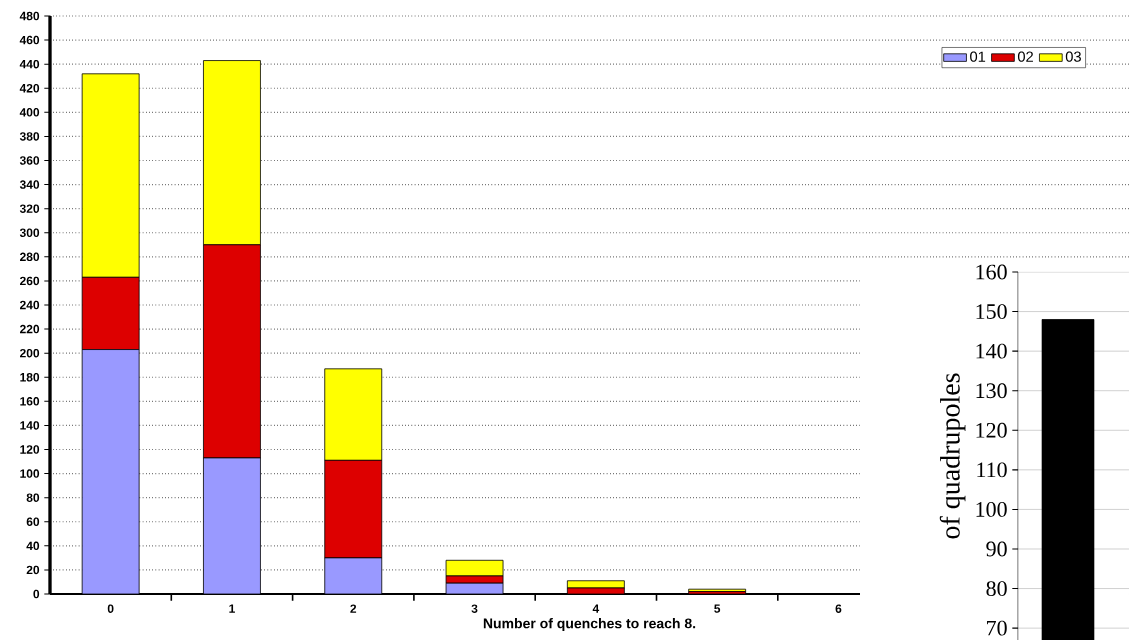 The width and height of the screenshot is (1129, 640). What do you see at coordinates (110, 608) in the screenshot?
I see `x-tick-label: 0` at bounding box center [110, 608].